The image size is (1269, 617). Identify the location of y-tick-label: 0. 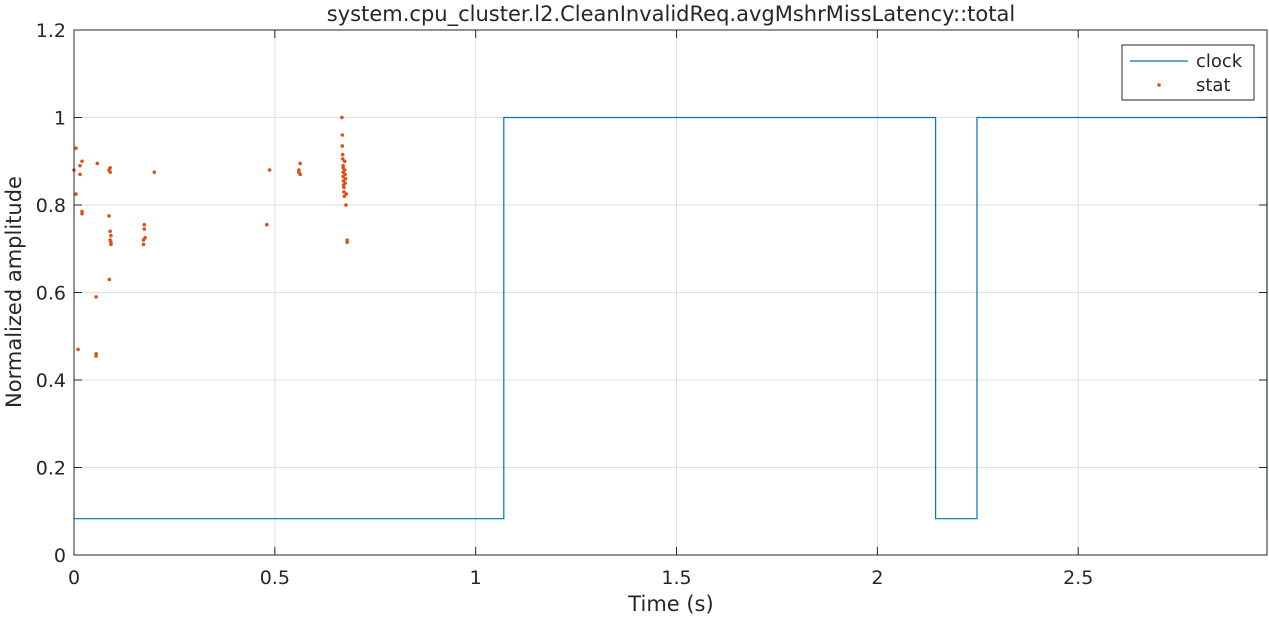
(60, 556).